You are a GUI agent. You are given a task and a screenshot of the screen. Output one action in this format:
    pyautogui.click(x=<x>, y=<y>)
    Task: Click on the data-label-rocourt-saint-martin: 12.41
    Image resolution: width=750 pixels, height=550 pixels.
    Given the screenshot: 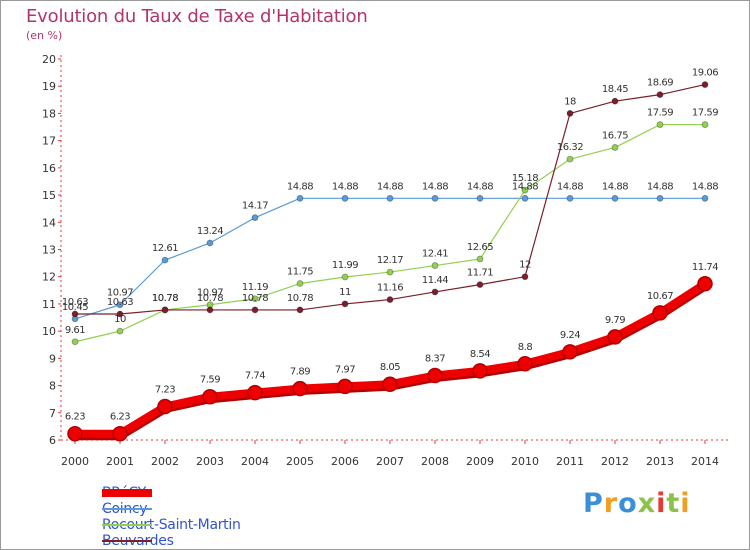 What is the action you would take?
    pyautogui.click(x=435, y=254)
    